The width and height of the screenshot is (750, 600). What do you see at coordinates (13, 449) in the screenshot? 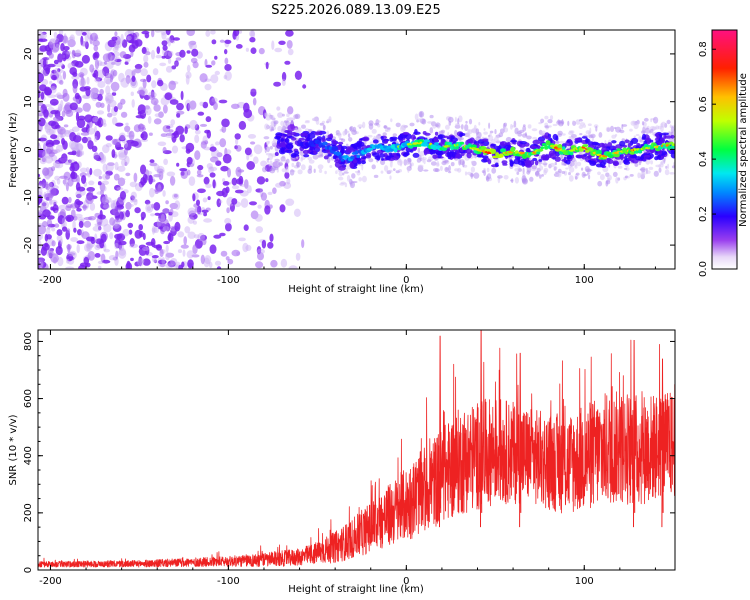
I see `snr-y-axis-label: SNR (10 * v/v)` at bounding box center [13, 449].